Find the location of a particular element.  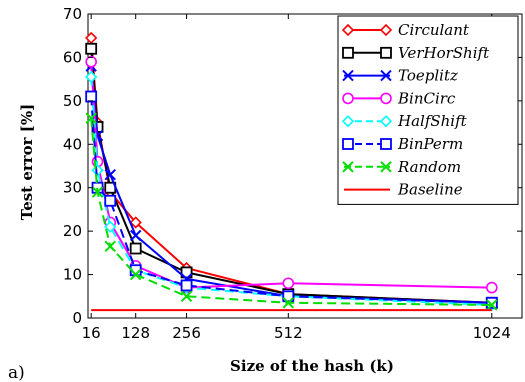

legend-label: Toeplitz is located at coordinates (428, 76).